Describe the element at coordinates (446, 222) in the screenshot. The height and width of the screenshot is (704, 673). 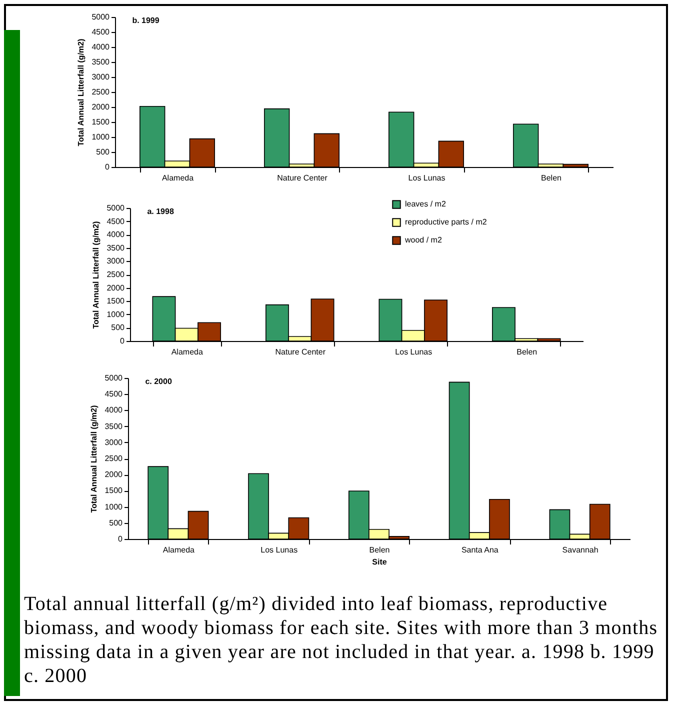
I see `legend-label: reproductive parts / m2` at that location.